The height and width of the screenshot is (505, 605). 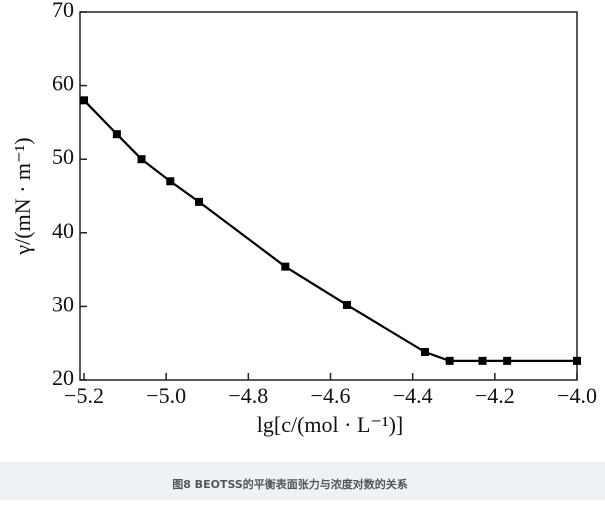 What do you see at coordinates (84, 395) in the screenshot?
I see `x-tick-label: −5.2` at bounding box center [84, 395].